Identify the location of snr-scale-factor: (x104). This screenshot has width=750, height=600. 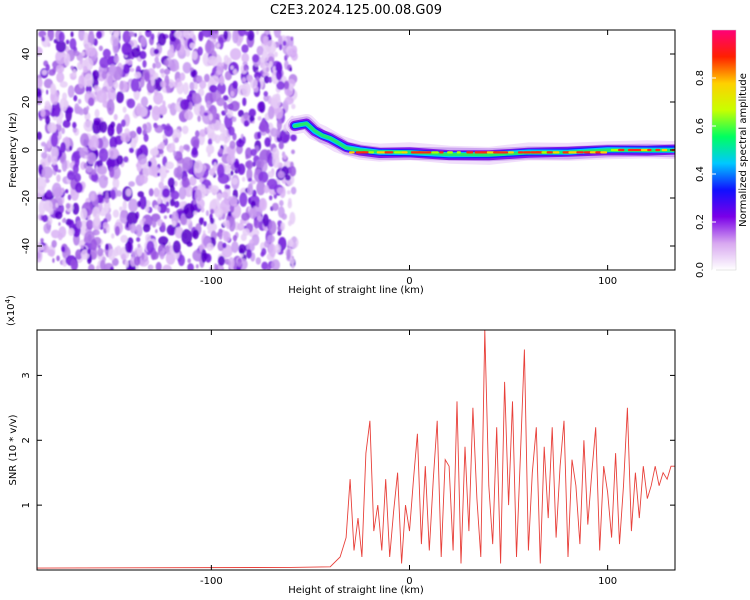
(10, 310).